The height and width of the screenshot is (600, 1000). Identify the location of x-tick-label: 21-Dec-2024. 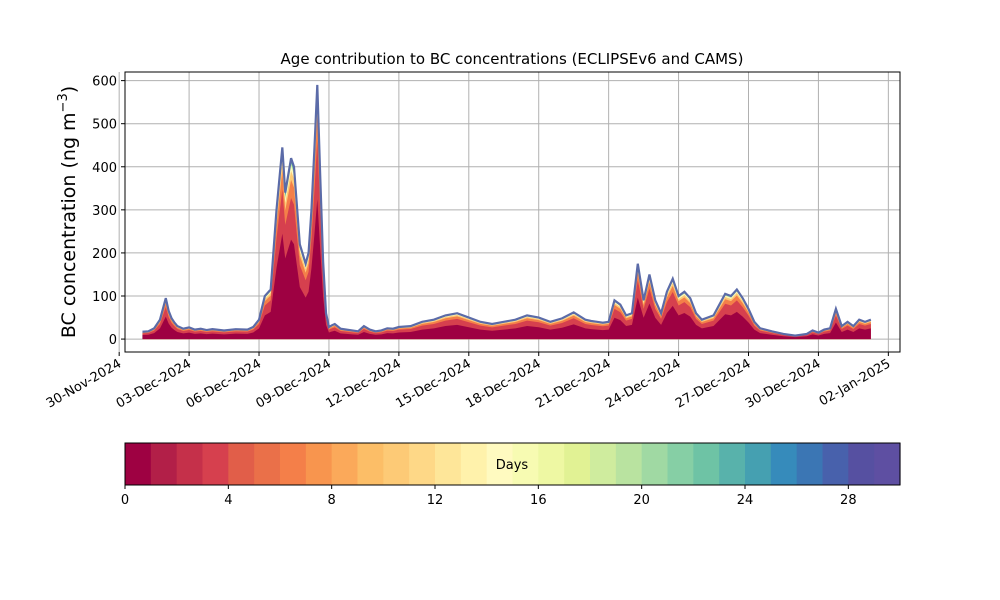
(573, 383).